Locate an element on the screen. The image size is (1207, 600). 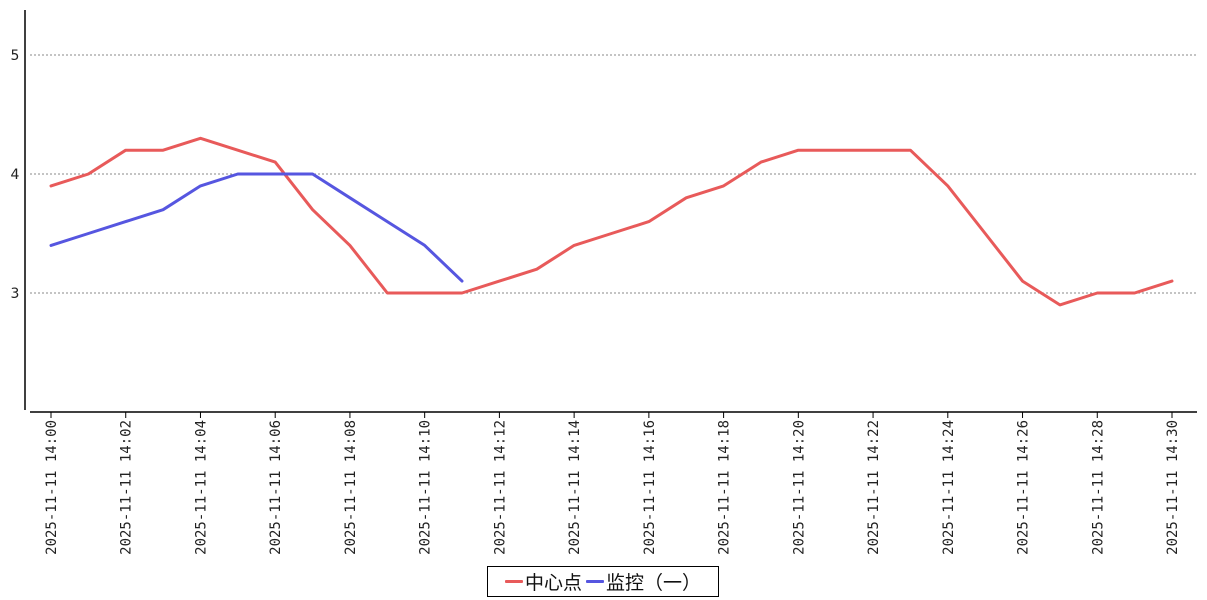
x-tick-label-7: 2025-11-11 14:14 is located at coordinates (575, 487).